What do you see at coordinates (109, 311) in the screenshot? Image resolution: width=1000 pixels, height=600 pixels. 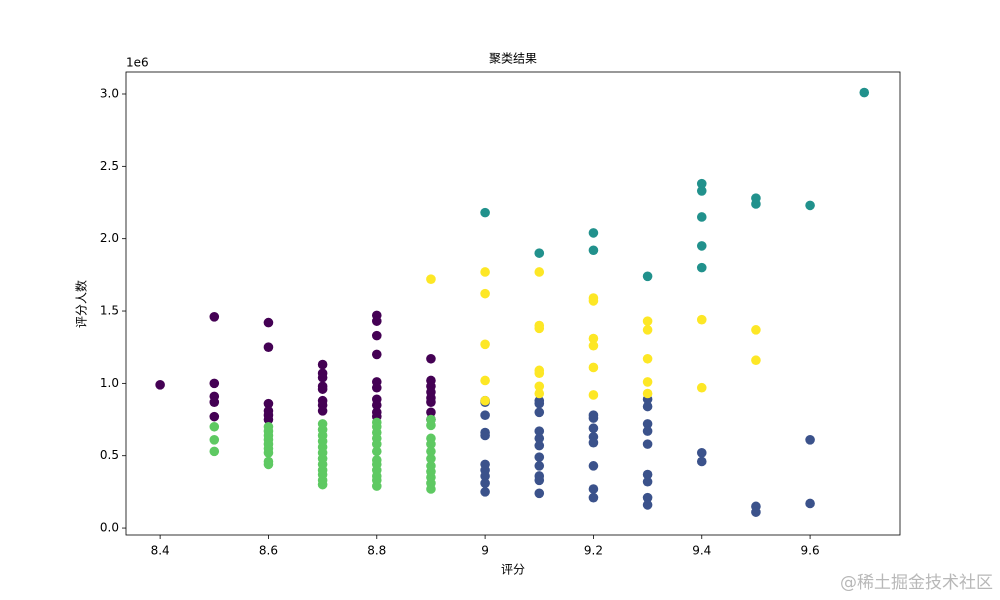 I see `y-tick-label: 1.5` at bounding box center [109, 311].